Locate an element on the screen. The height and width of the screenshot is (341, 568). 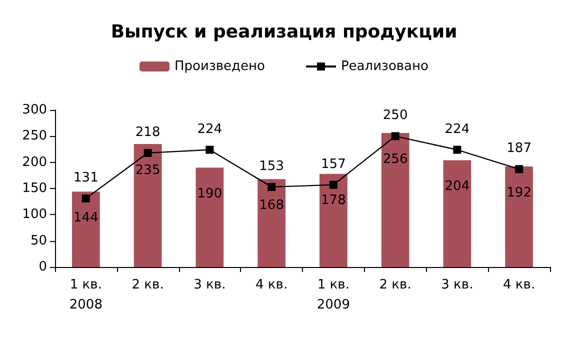
data-label: 190 is located at coordinates (209, 194).